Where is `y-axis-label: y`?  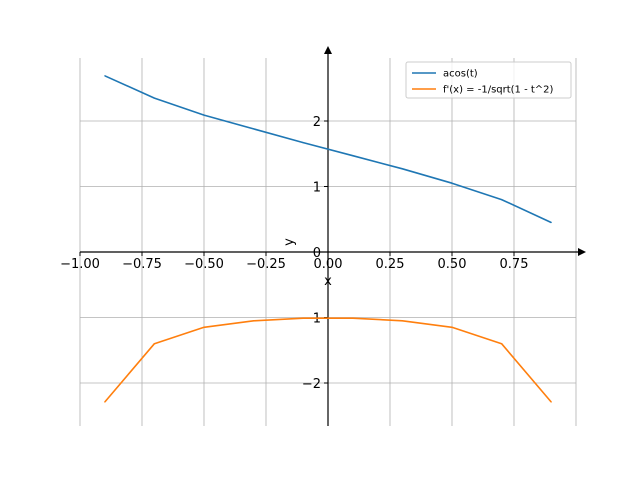 y-axis-label: y is located at coordinates (289, 242).